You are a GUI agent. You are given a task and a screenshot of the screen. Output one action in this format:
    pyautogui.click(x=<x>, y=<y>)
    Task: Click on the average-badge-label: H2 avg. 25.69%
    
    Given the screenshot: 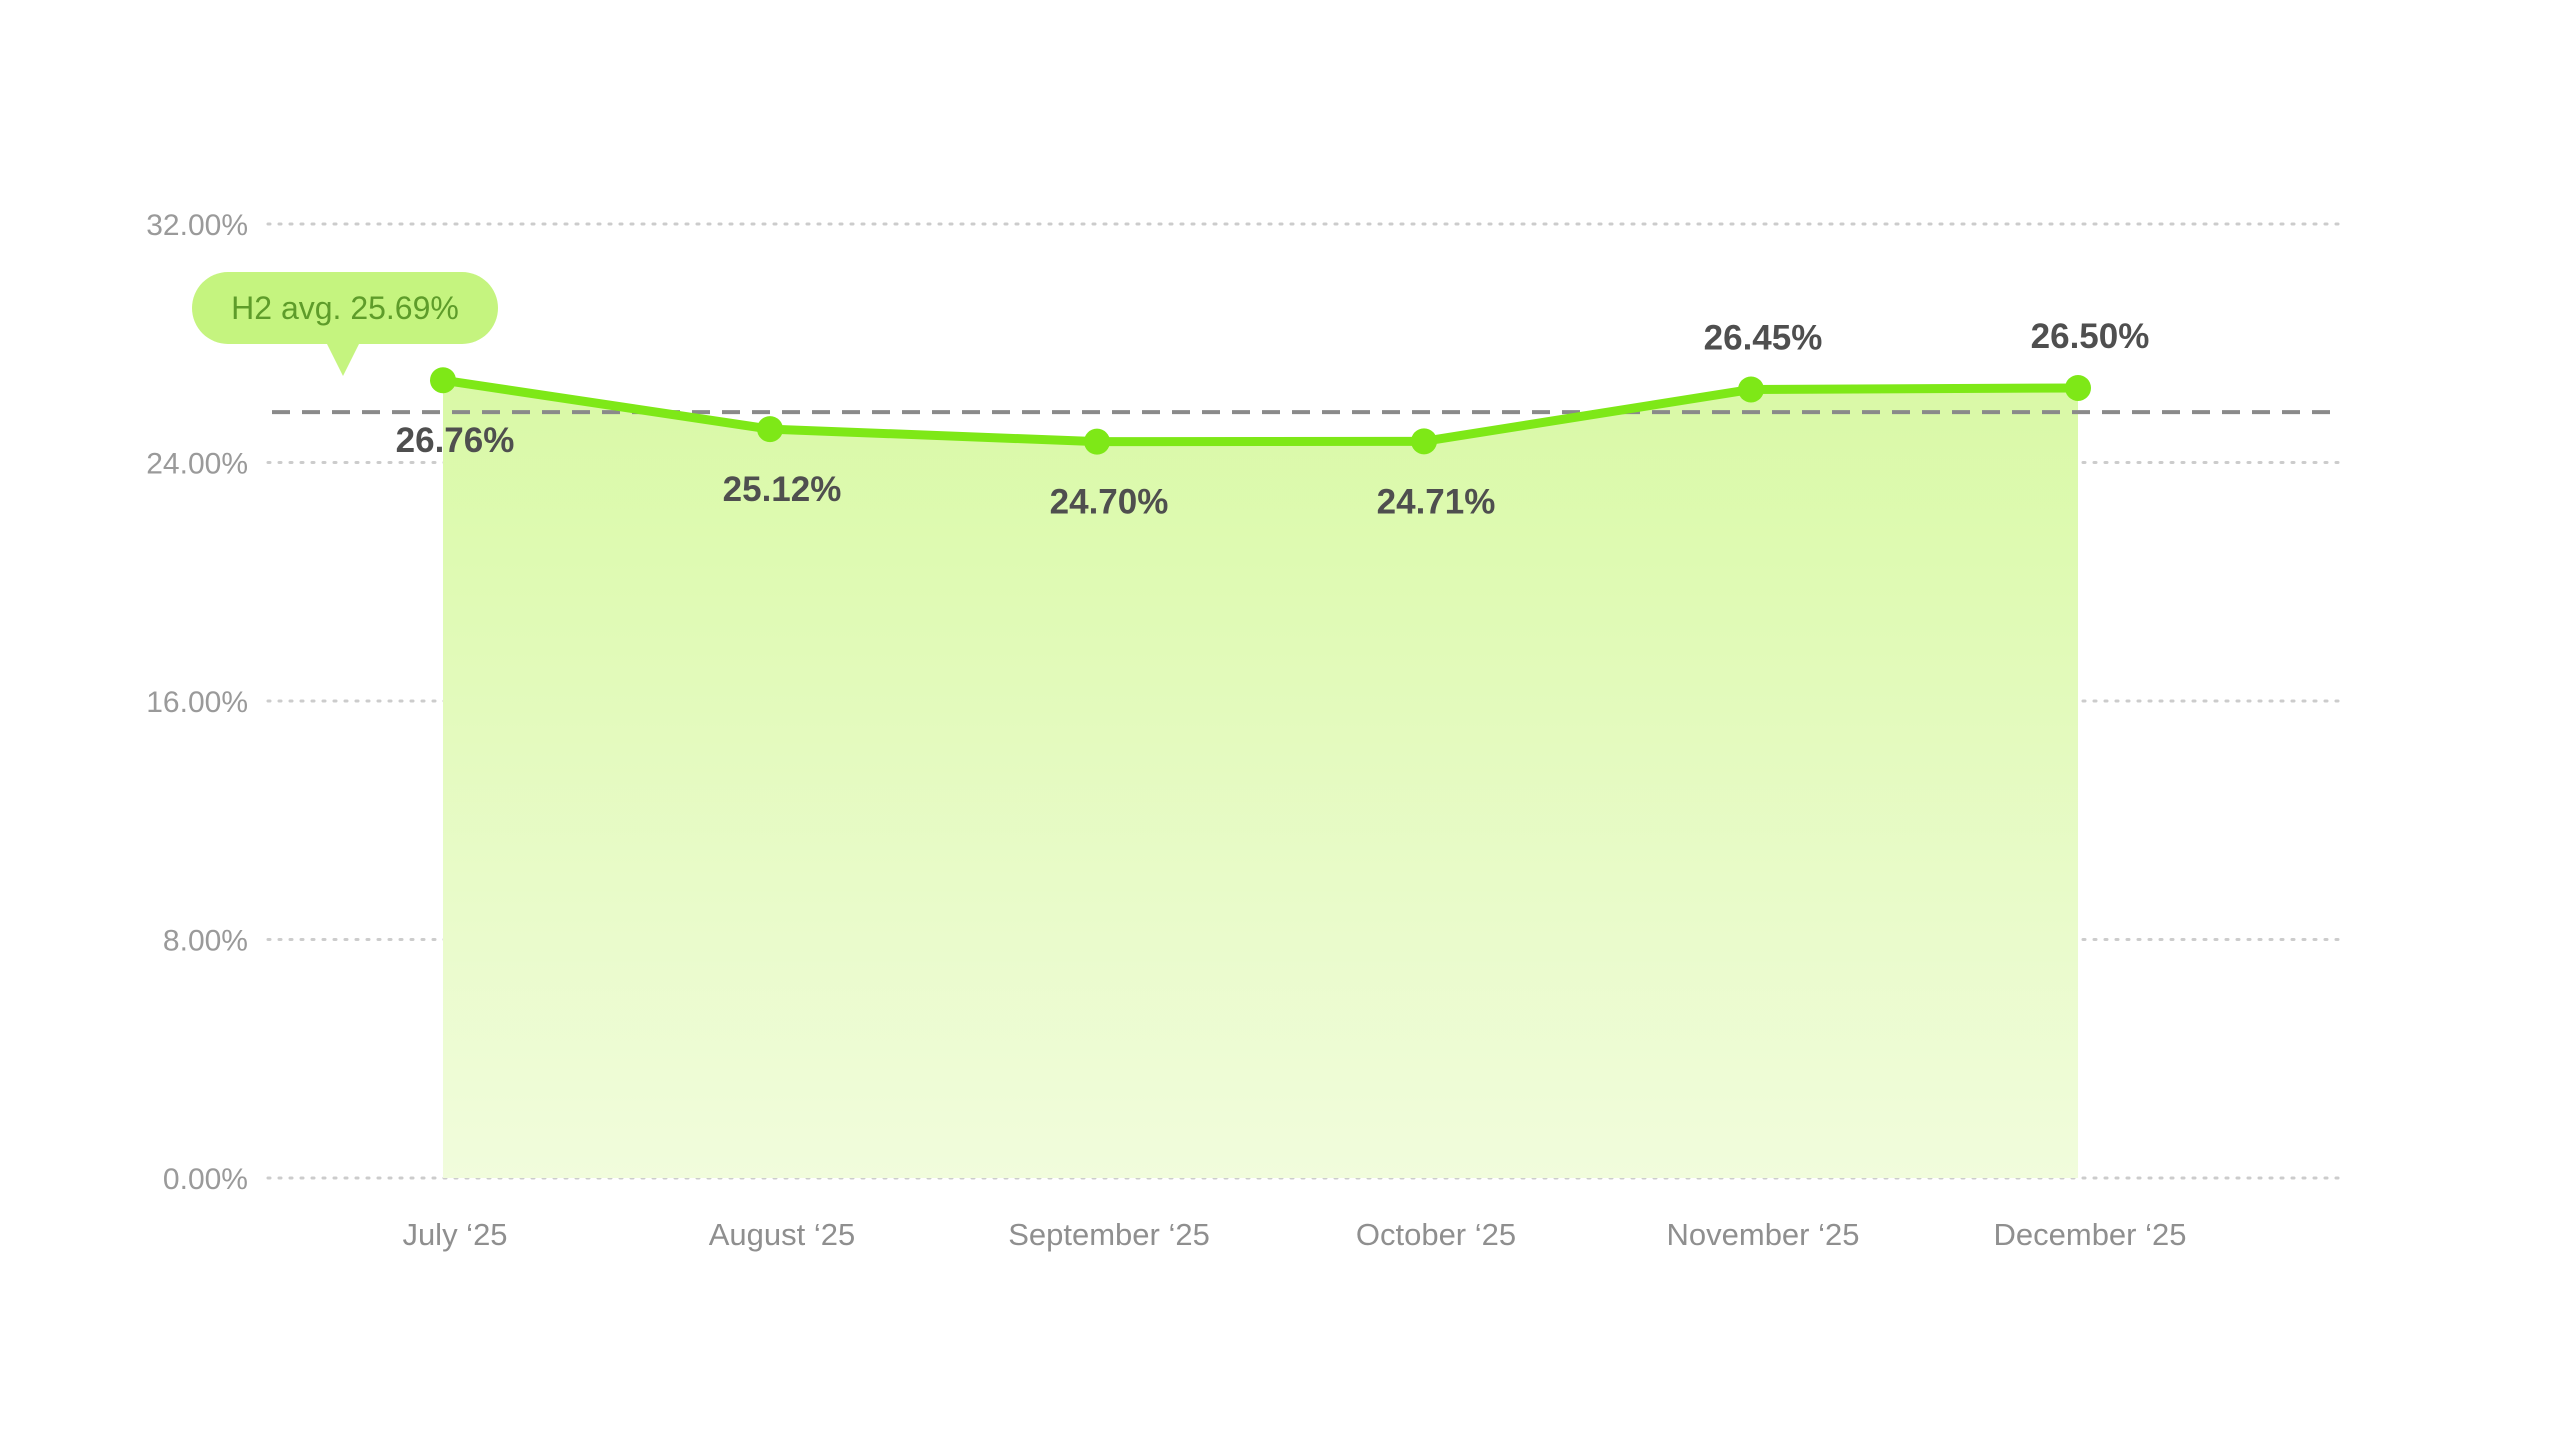 What is the action you would take?
    pyautogui.click(x=345, y=308)
    